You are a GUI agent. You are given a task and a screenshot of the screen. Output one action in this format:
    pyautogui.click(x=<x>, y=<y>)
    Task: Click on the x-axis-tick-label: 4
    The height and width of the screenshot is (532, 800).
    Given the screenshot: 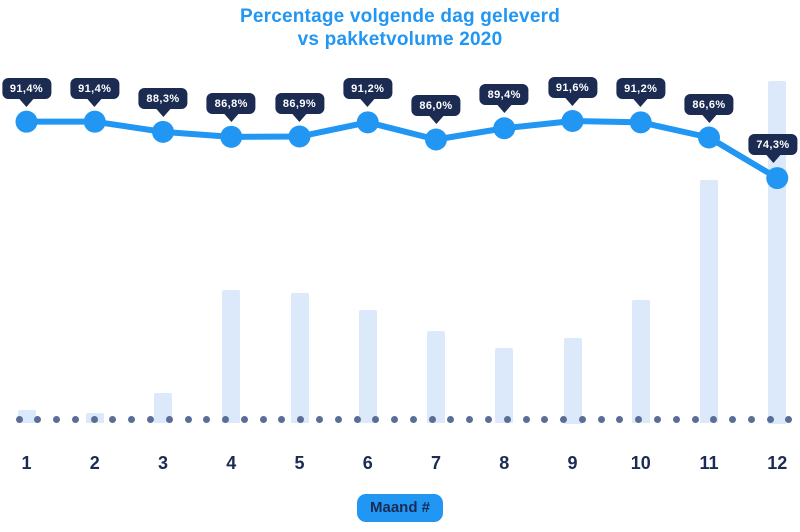 What is the action you would take?
    pyautogui.click(x=231, y=463)
    